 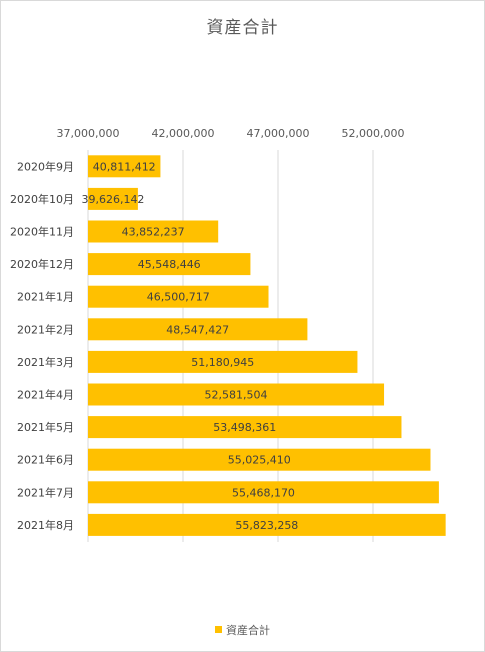 I want to click on legend: 資産合計, so click(x=242, y=630).